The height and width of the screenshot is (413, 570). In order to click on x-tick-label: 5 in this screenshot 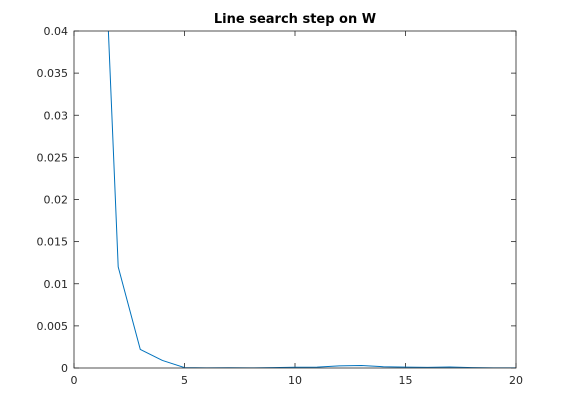, I will do `click(184, 380)`.